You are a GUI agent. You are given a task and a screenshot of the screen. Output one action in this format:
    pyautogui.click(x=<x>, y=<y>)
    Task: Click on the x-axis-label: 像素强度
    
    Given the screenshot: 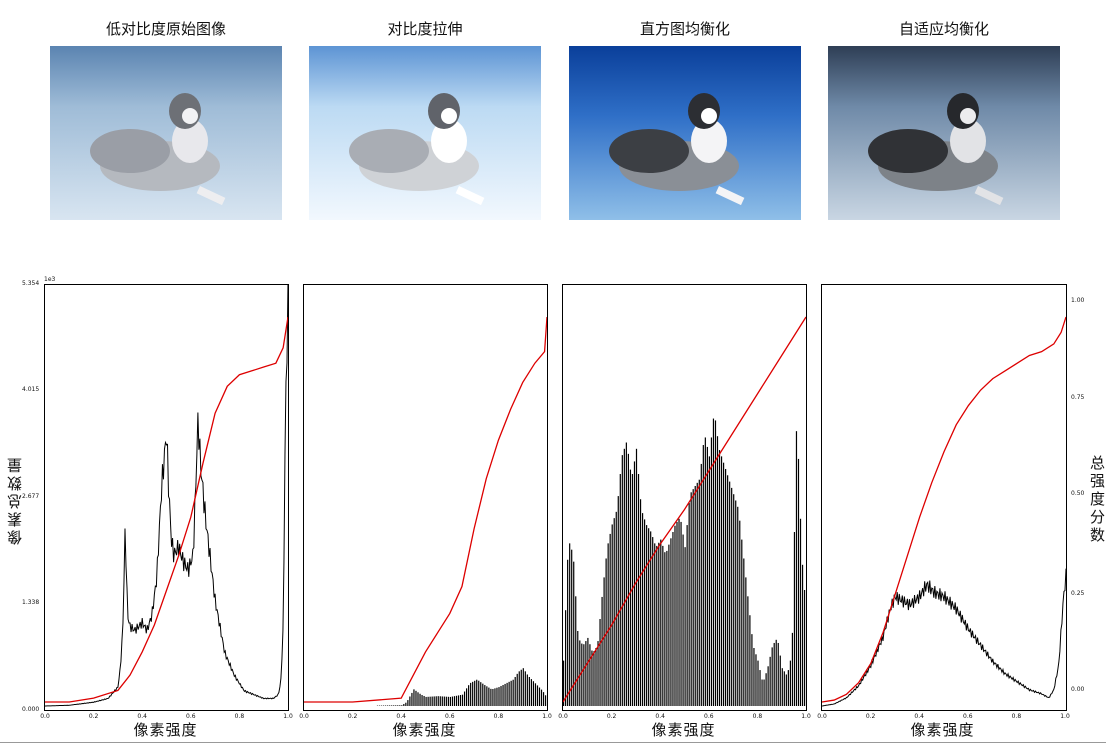 What is the action you would take?
    pyautogui.click(x=165, y=730)
    